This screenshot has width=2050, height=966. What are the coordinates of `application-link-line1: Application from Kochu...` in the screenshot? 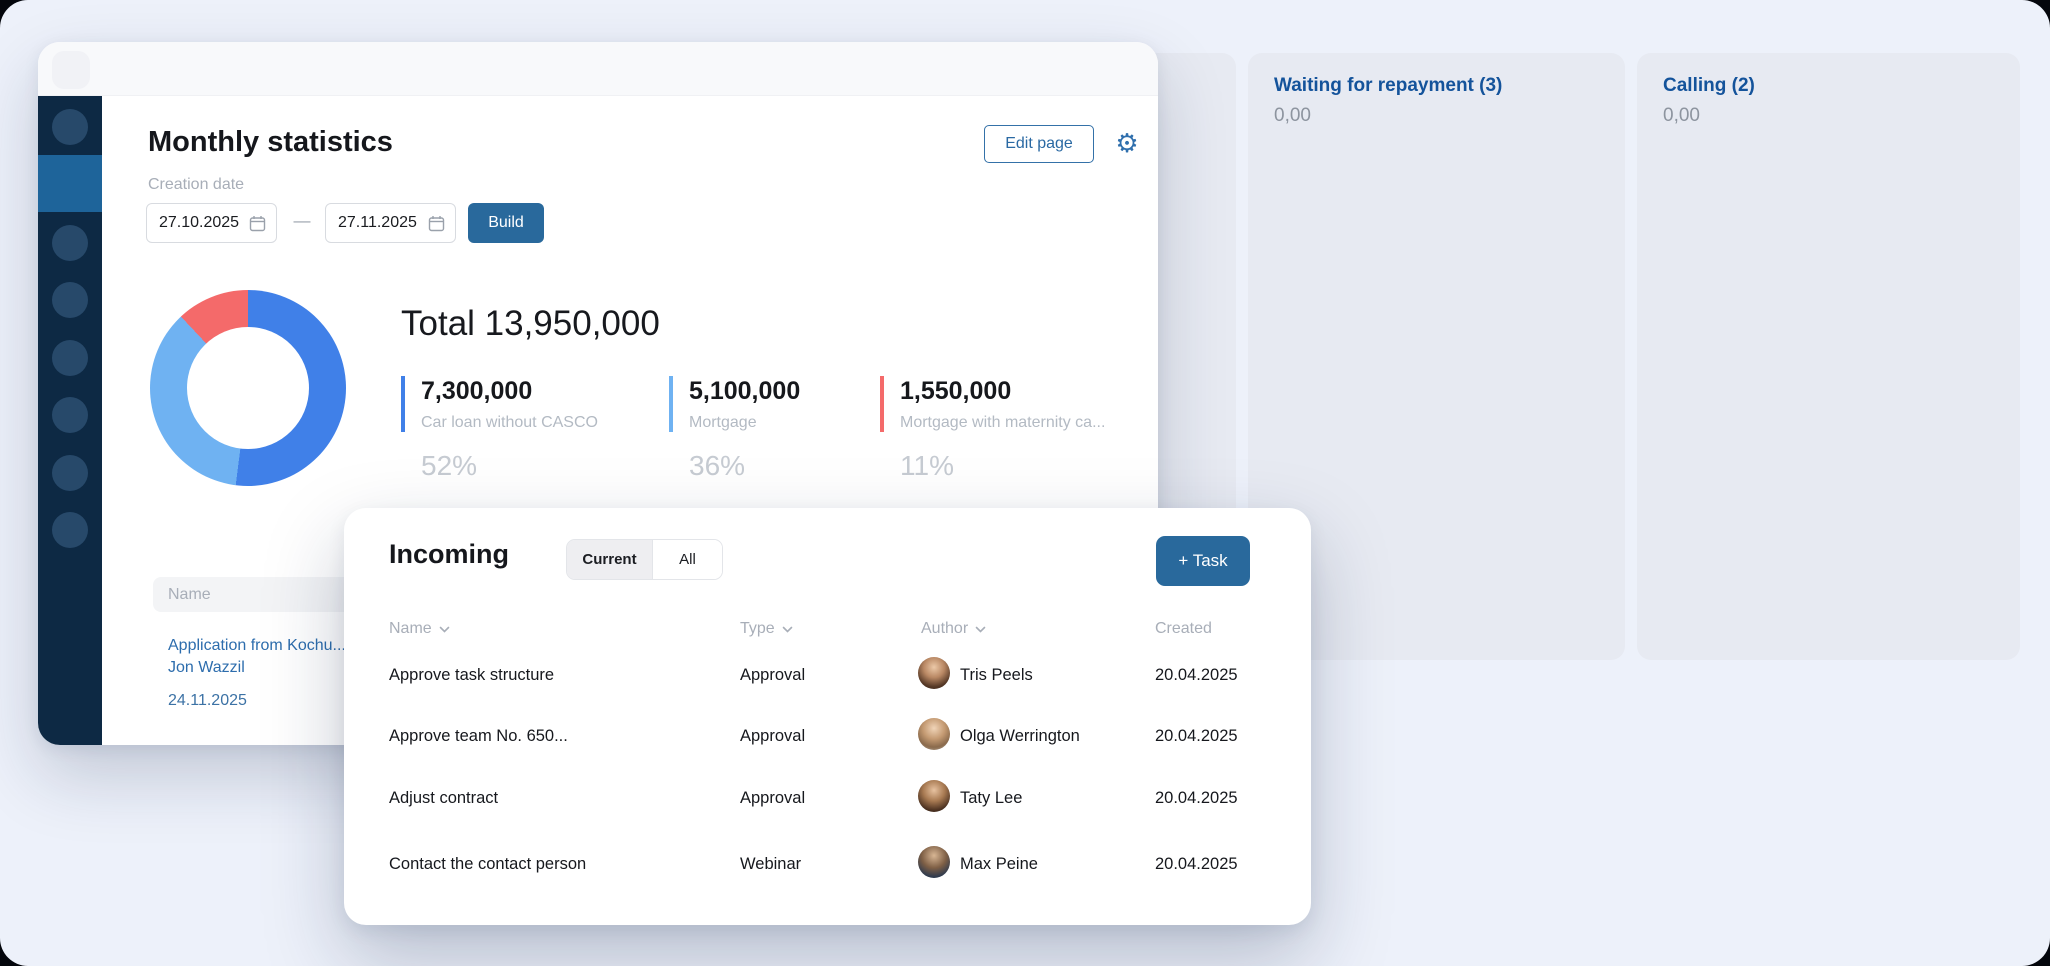 It's located at (257, 645).